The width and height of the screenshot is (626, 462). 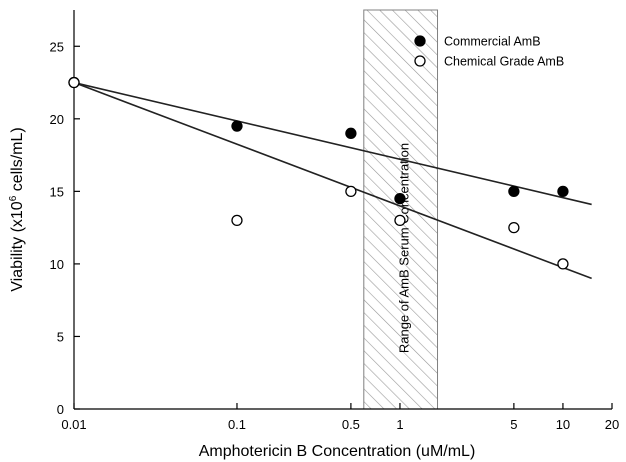 I want to click on x-tick-label: 0.01, so click(x=73, y=424).